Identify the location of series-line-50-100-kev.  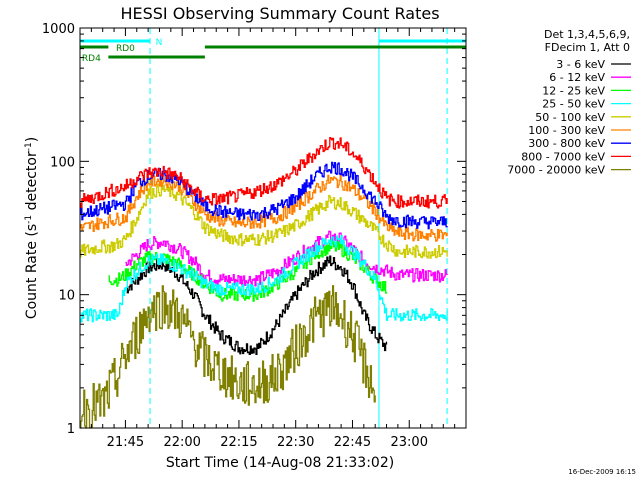
(264, 220).